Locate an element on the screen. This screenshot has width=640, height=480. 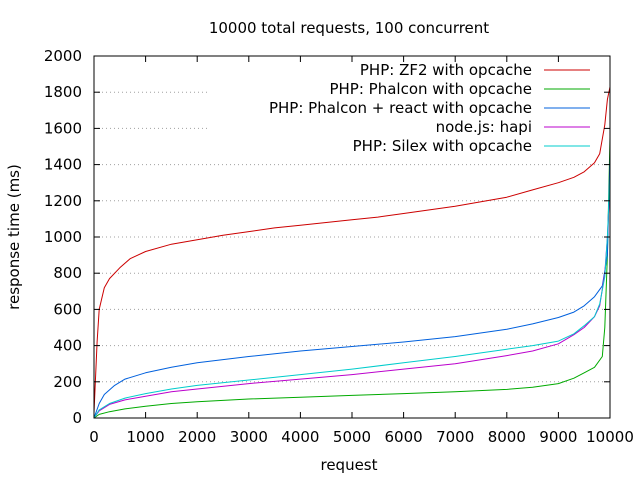
y-tick-label: 1000 is located at coordinates (63, 237).